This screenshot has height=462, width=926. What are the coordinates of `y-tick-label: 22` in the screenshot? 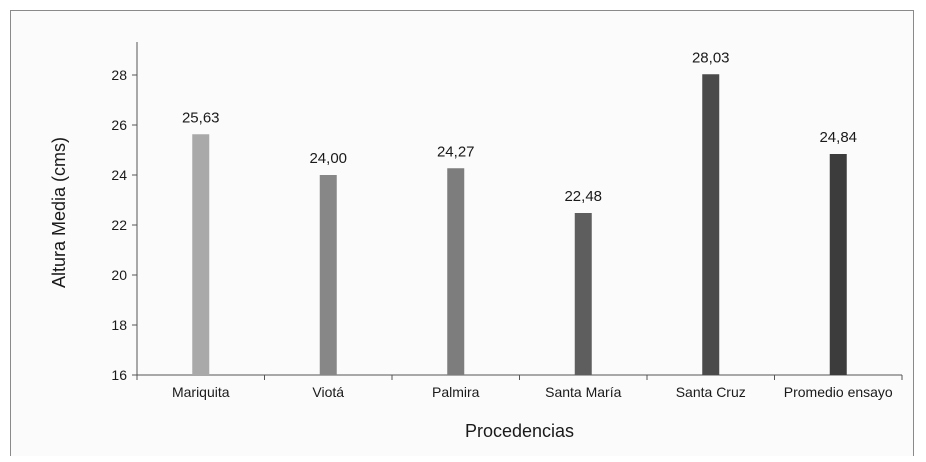 It's located at (119, 225).